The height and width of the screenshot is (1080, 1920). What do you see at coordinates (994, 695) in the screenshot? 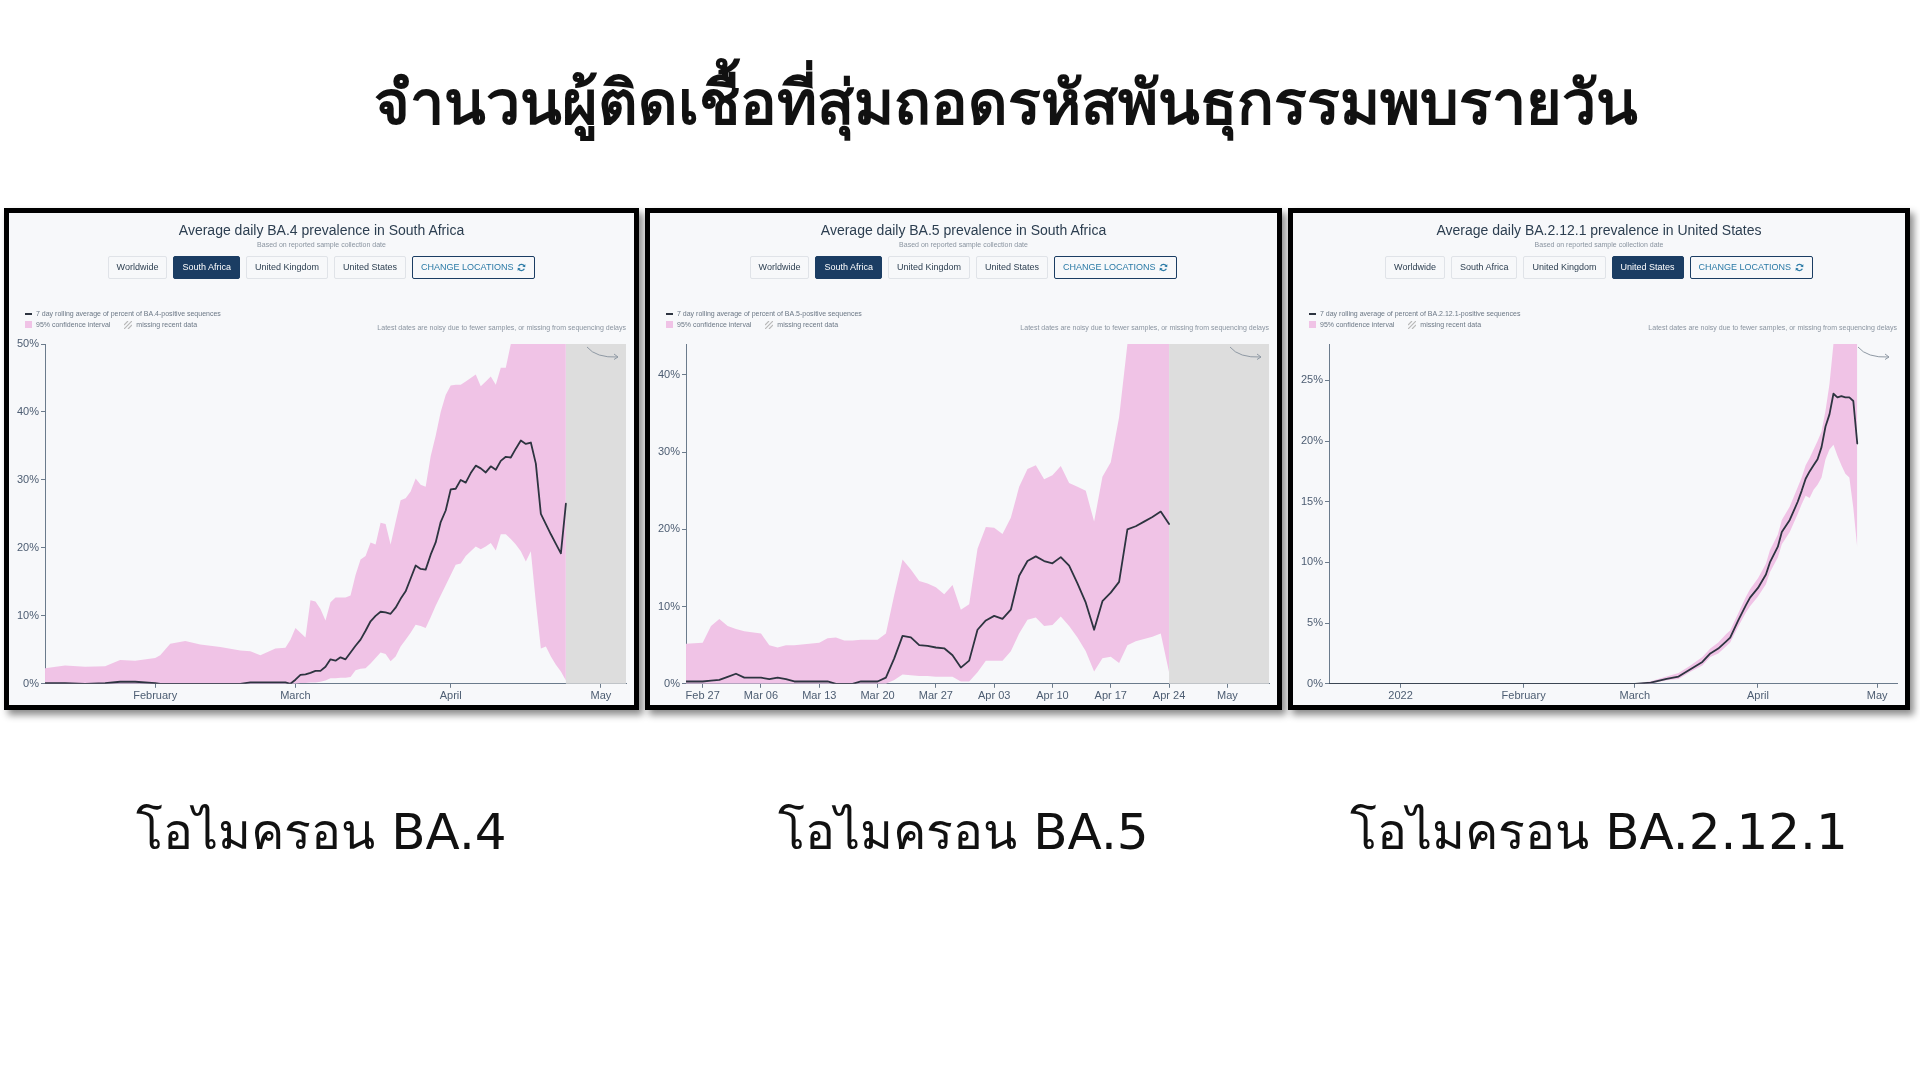
I see `x-tick-label: Apr 03` at bounding box center [994, 695].